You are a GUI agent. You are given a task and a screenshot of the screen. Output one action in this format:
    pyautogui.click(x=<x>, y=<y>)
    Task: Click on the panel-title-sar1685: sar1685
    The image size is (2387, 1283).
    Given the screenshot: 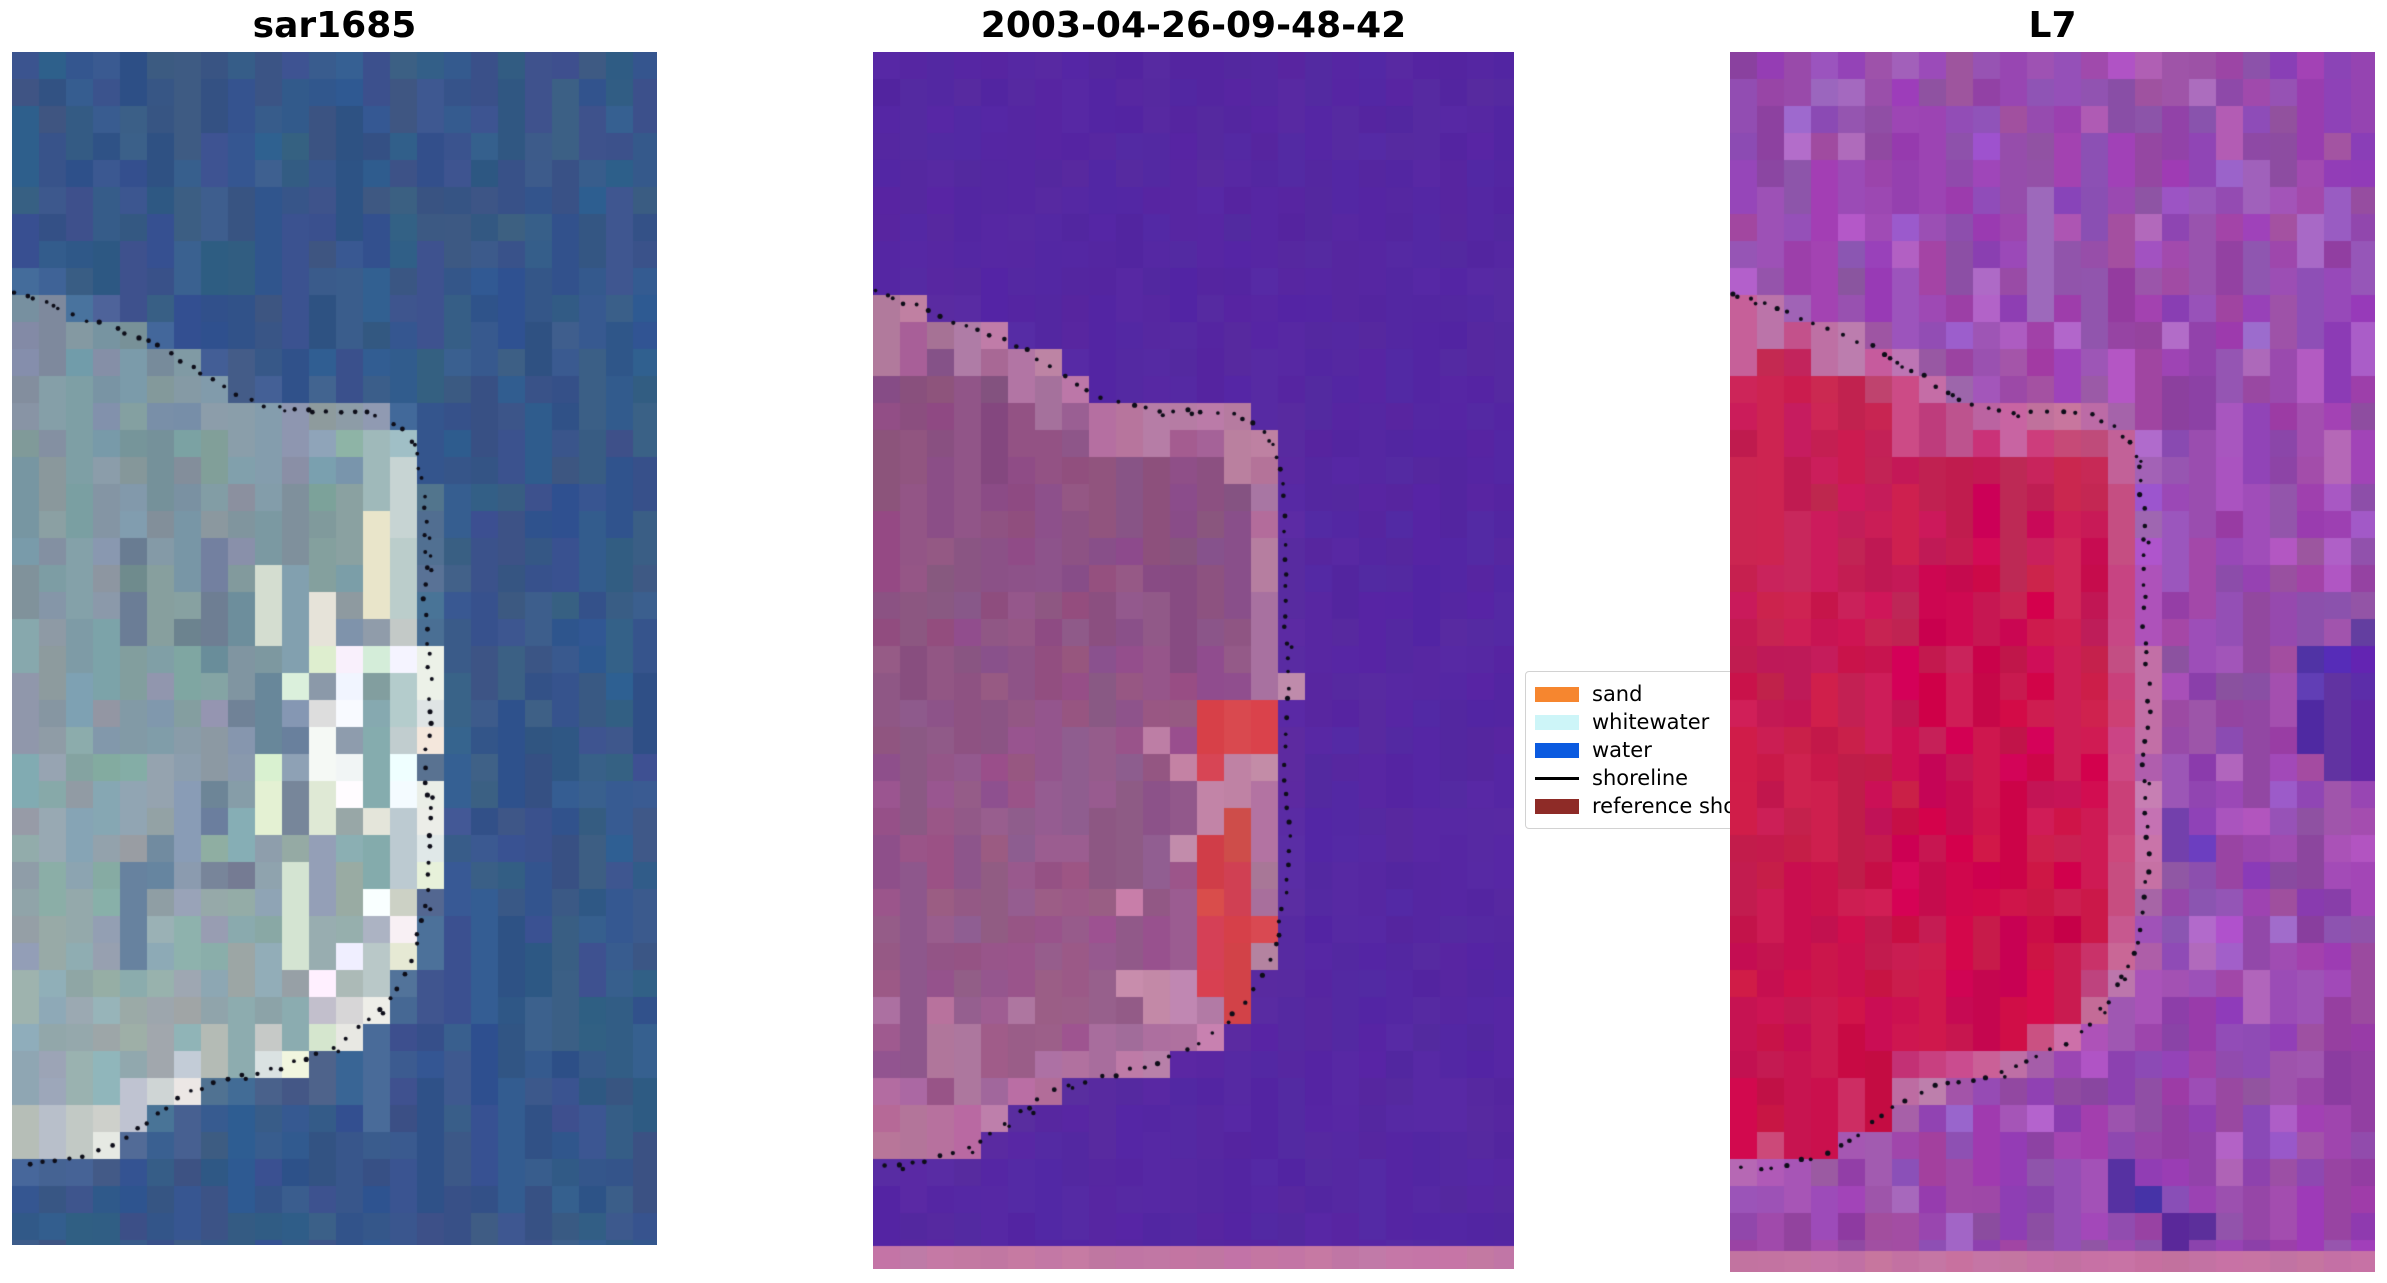 What is the action you would take?
    pyautogui.click(x=334, y=25)
    